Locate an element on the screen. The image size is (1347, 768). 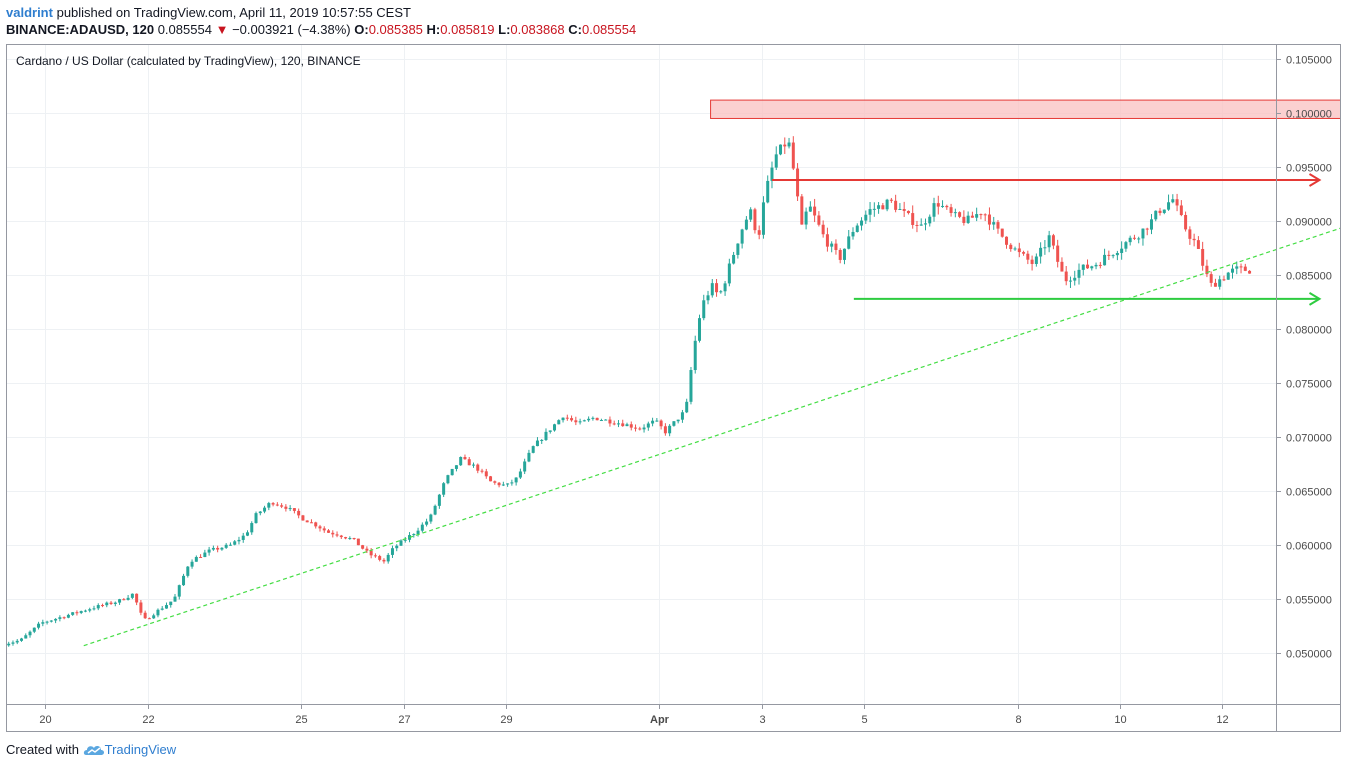
price-change: −0.003921 (−4.38%) is located at coordinates (291, 29).